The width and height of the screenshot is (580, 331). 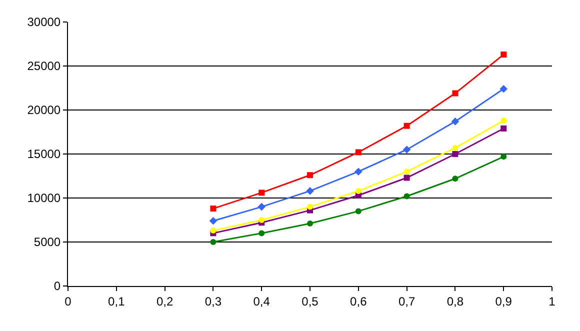 What do you see at coordinates (359, 301) in the screenshot?
I see `x-tick-label: 0,6` at bounding box center [359, 301].